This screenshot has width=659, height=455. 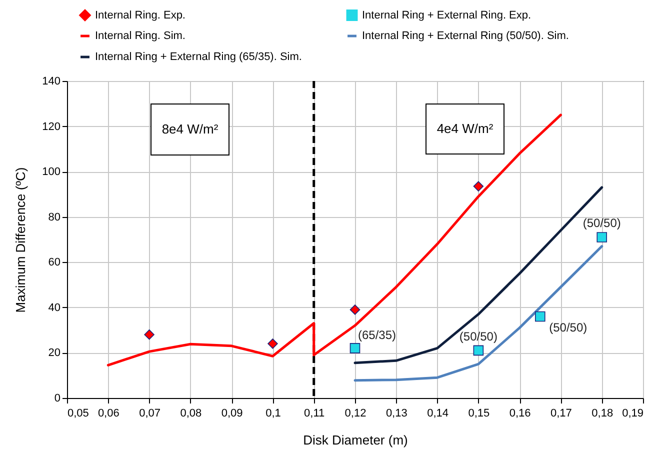 I want to click on y-tick-label: 100, so click(x=51, y=172).